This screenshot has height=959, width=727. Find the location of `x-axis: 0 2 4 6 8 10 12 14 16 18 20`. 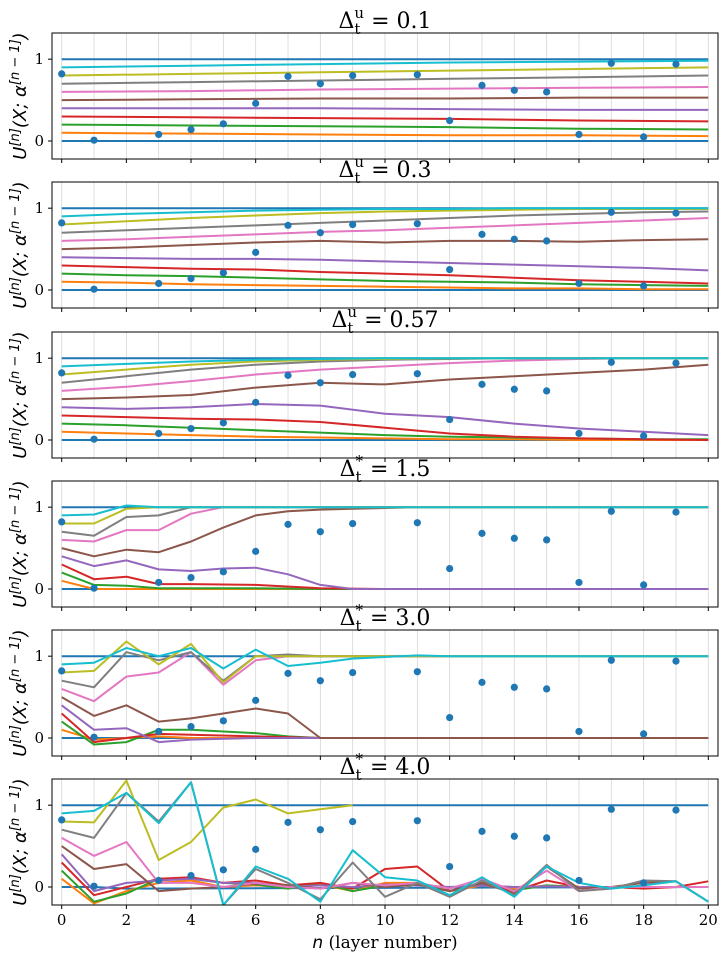

x-axis: 0 2 4 6 8 10 12 14 16 18 20 is located at coordinates (387, 920).